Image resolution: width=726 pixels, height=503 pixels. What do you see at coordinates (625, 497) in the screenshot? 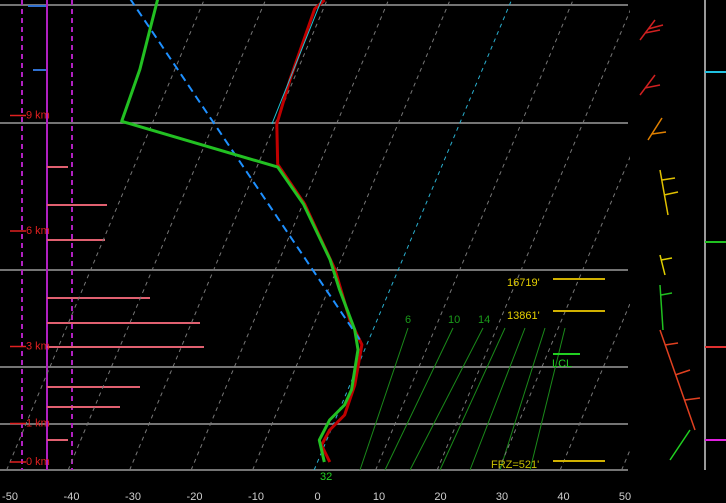
I see `x-tick-label: 50` at bounding box center [625, 497].